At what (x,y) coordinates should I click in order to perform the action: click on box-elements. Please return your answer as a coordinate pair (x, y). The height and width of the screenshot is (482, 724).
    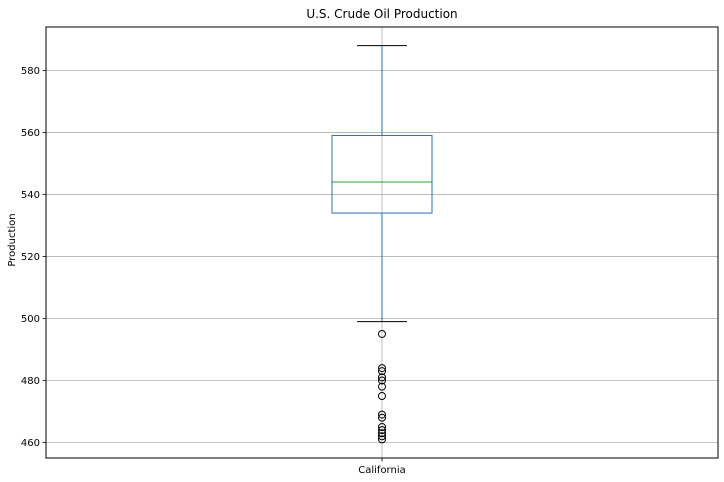
    Looking at the image, I should click on (382, 244).